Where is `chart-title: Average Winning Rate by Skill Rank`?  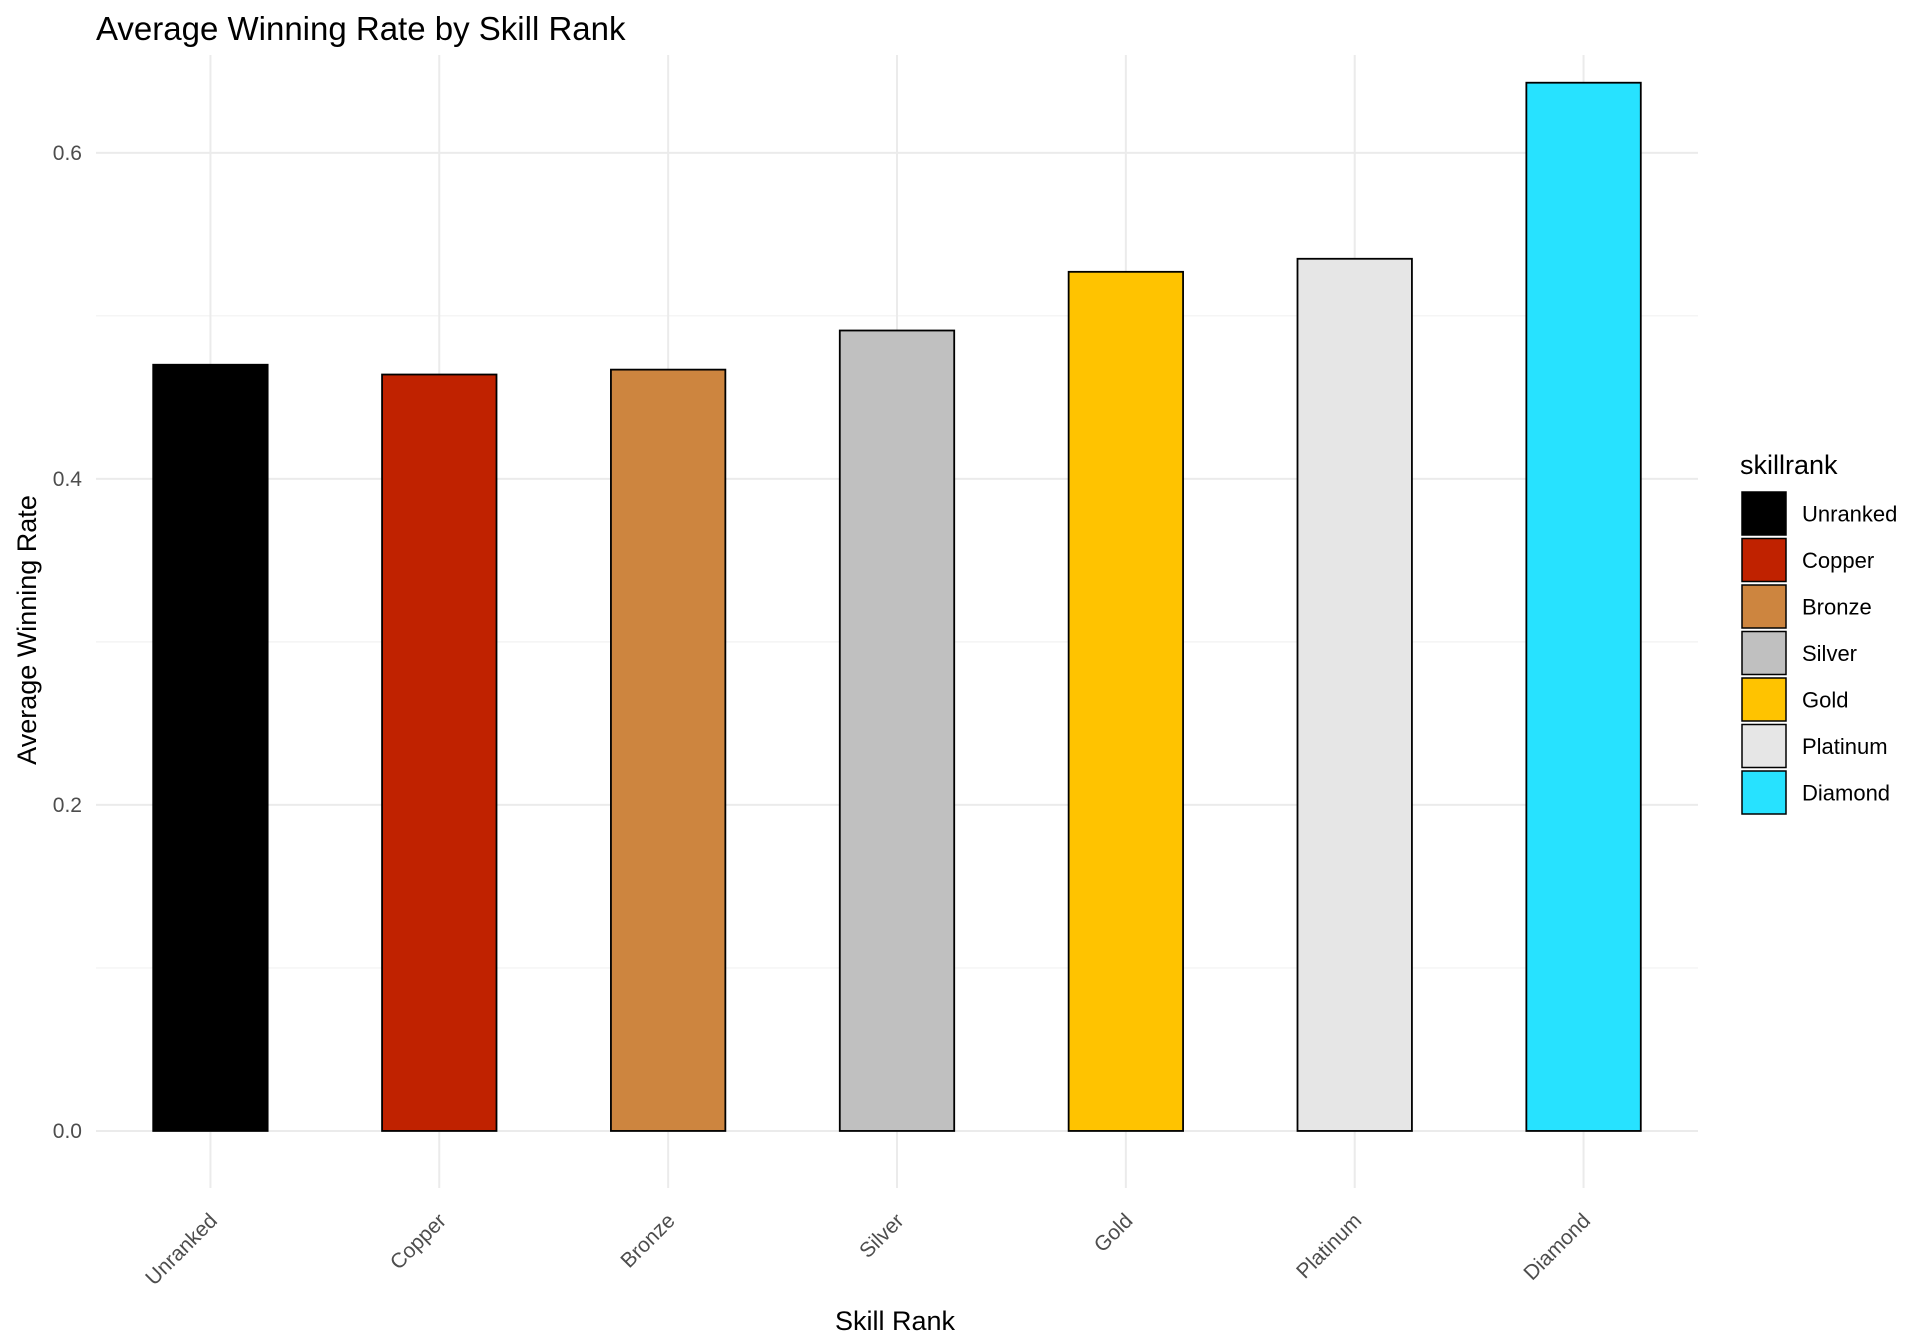
chart-title: Average Winning Rate by Skill Rank is located at coordinates (361, 28).